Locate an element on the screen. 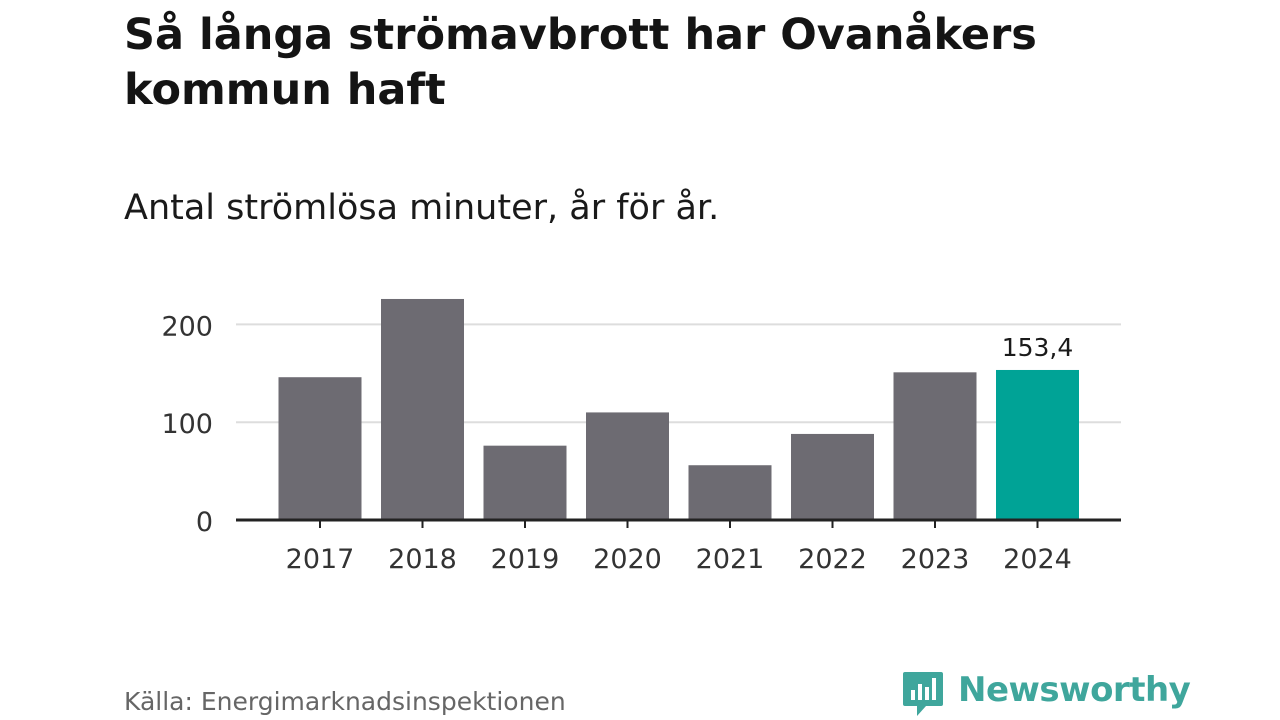 The image size is (1280, 720). brand-name: Newsworthy is located at coordinates (1074, 690).